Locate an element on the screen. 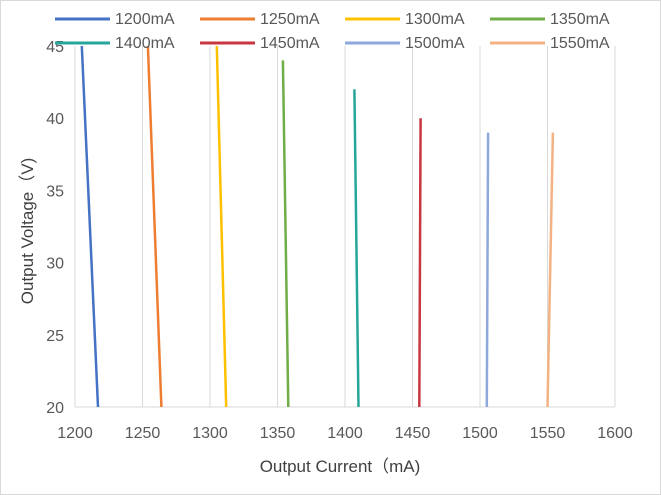  series-line-1400mA is located at coordinates (356, 248).